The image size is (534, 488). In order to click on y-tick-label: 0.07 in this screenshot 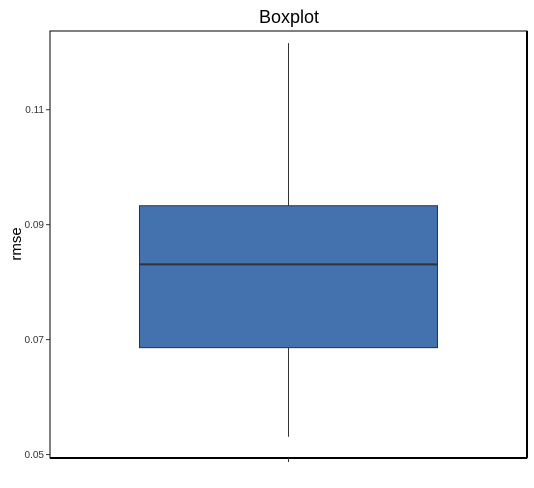, I will do `click(35, 340)`.